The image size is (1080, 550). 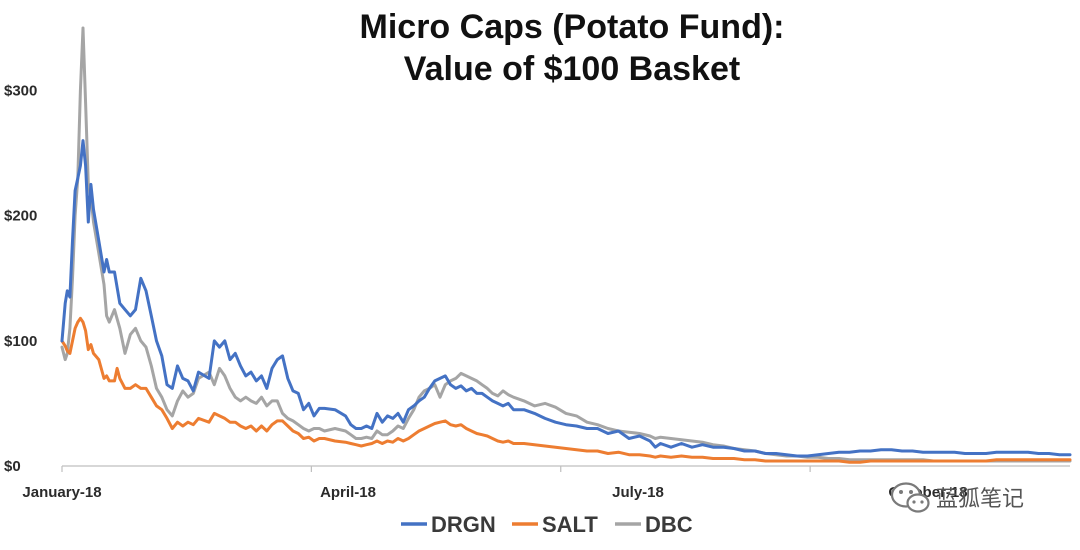 I want to click on x-tick-label: January-18, so click(x=61, y=492).